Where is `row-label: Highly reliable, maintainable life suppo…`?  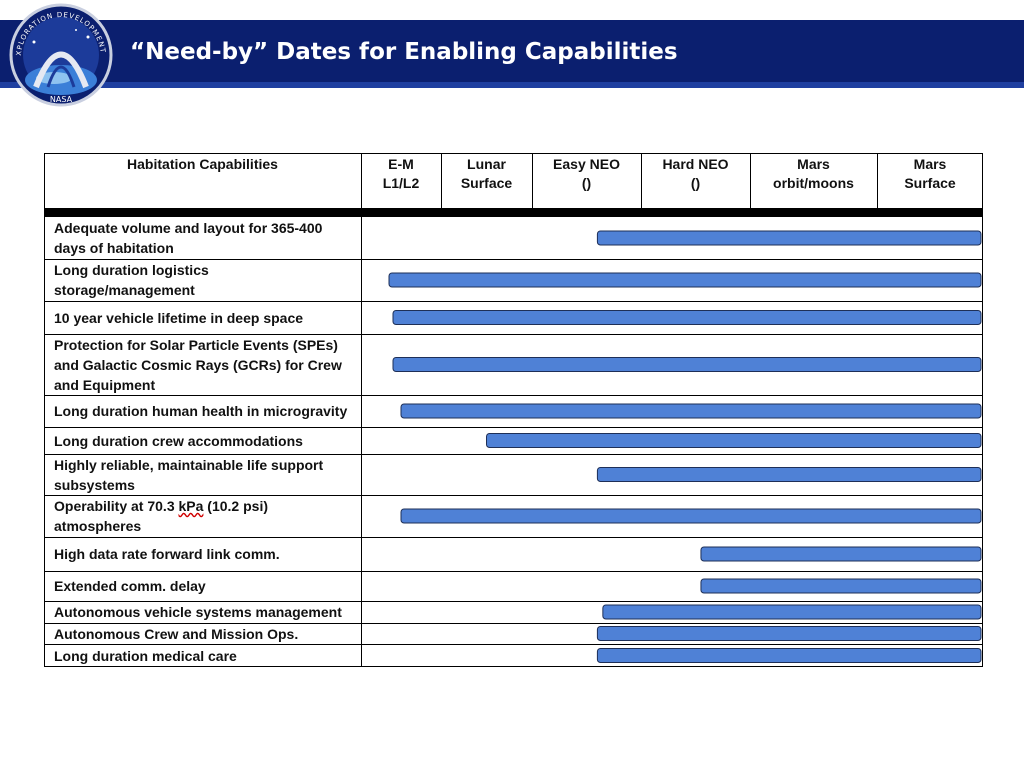
row-label: Highly reliable, maintainable life suppo… is located at coordinates (206, 474).